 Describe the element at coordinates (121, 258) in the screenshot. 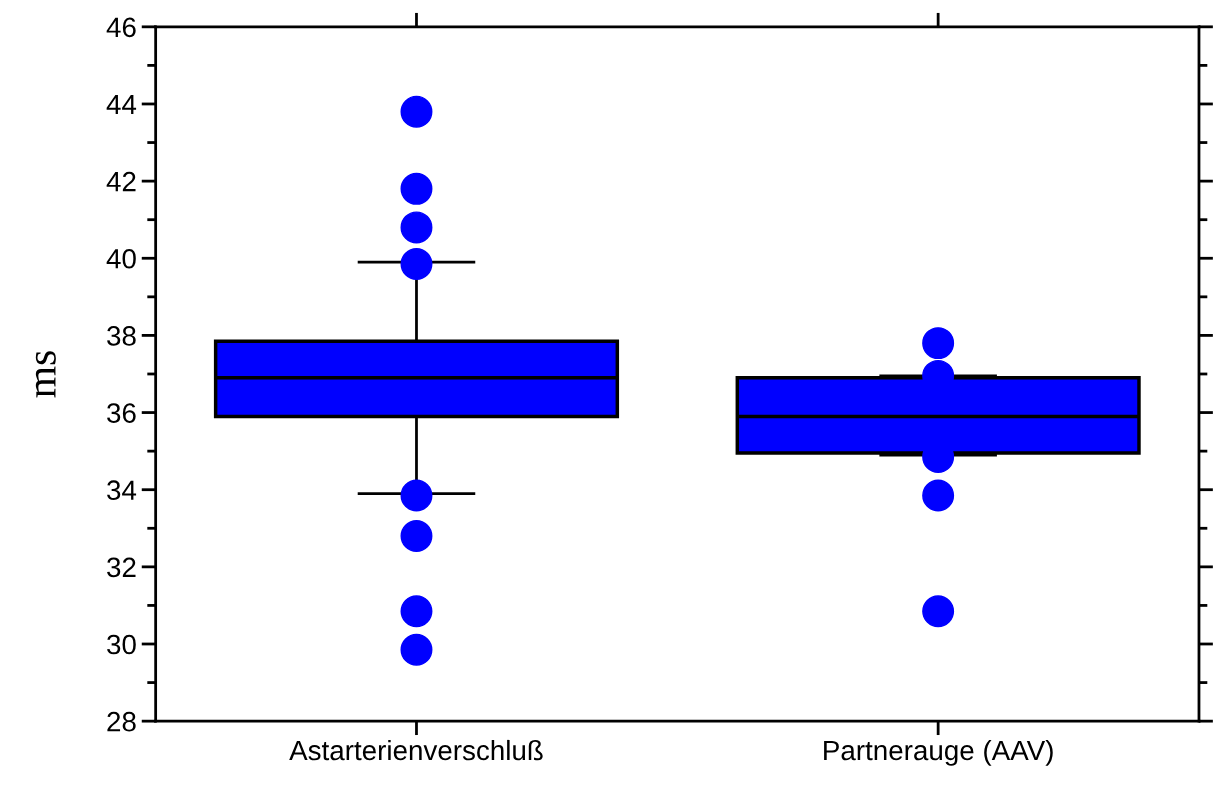

I see `y-tick-label: 40` at that location.